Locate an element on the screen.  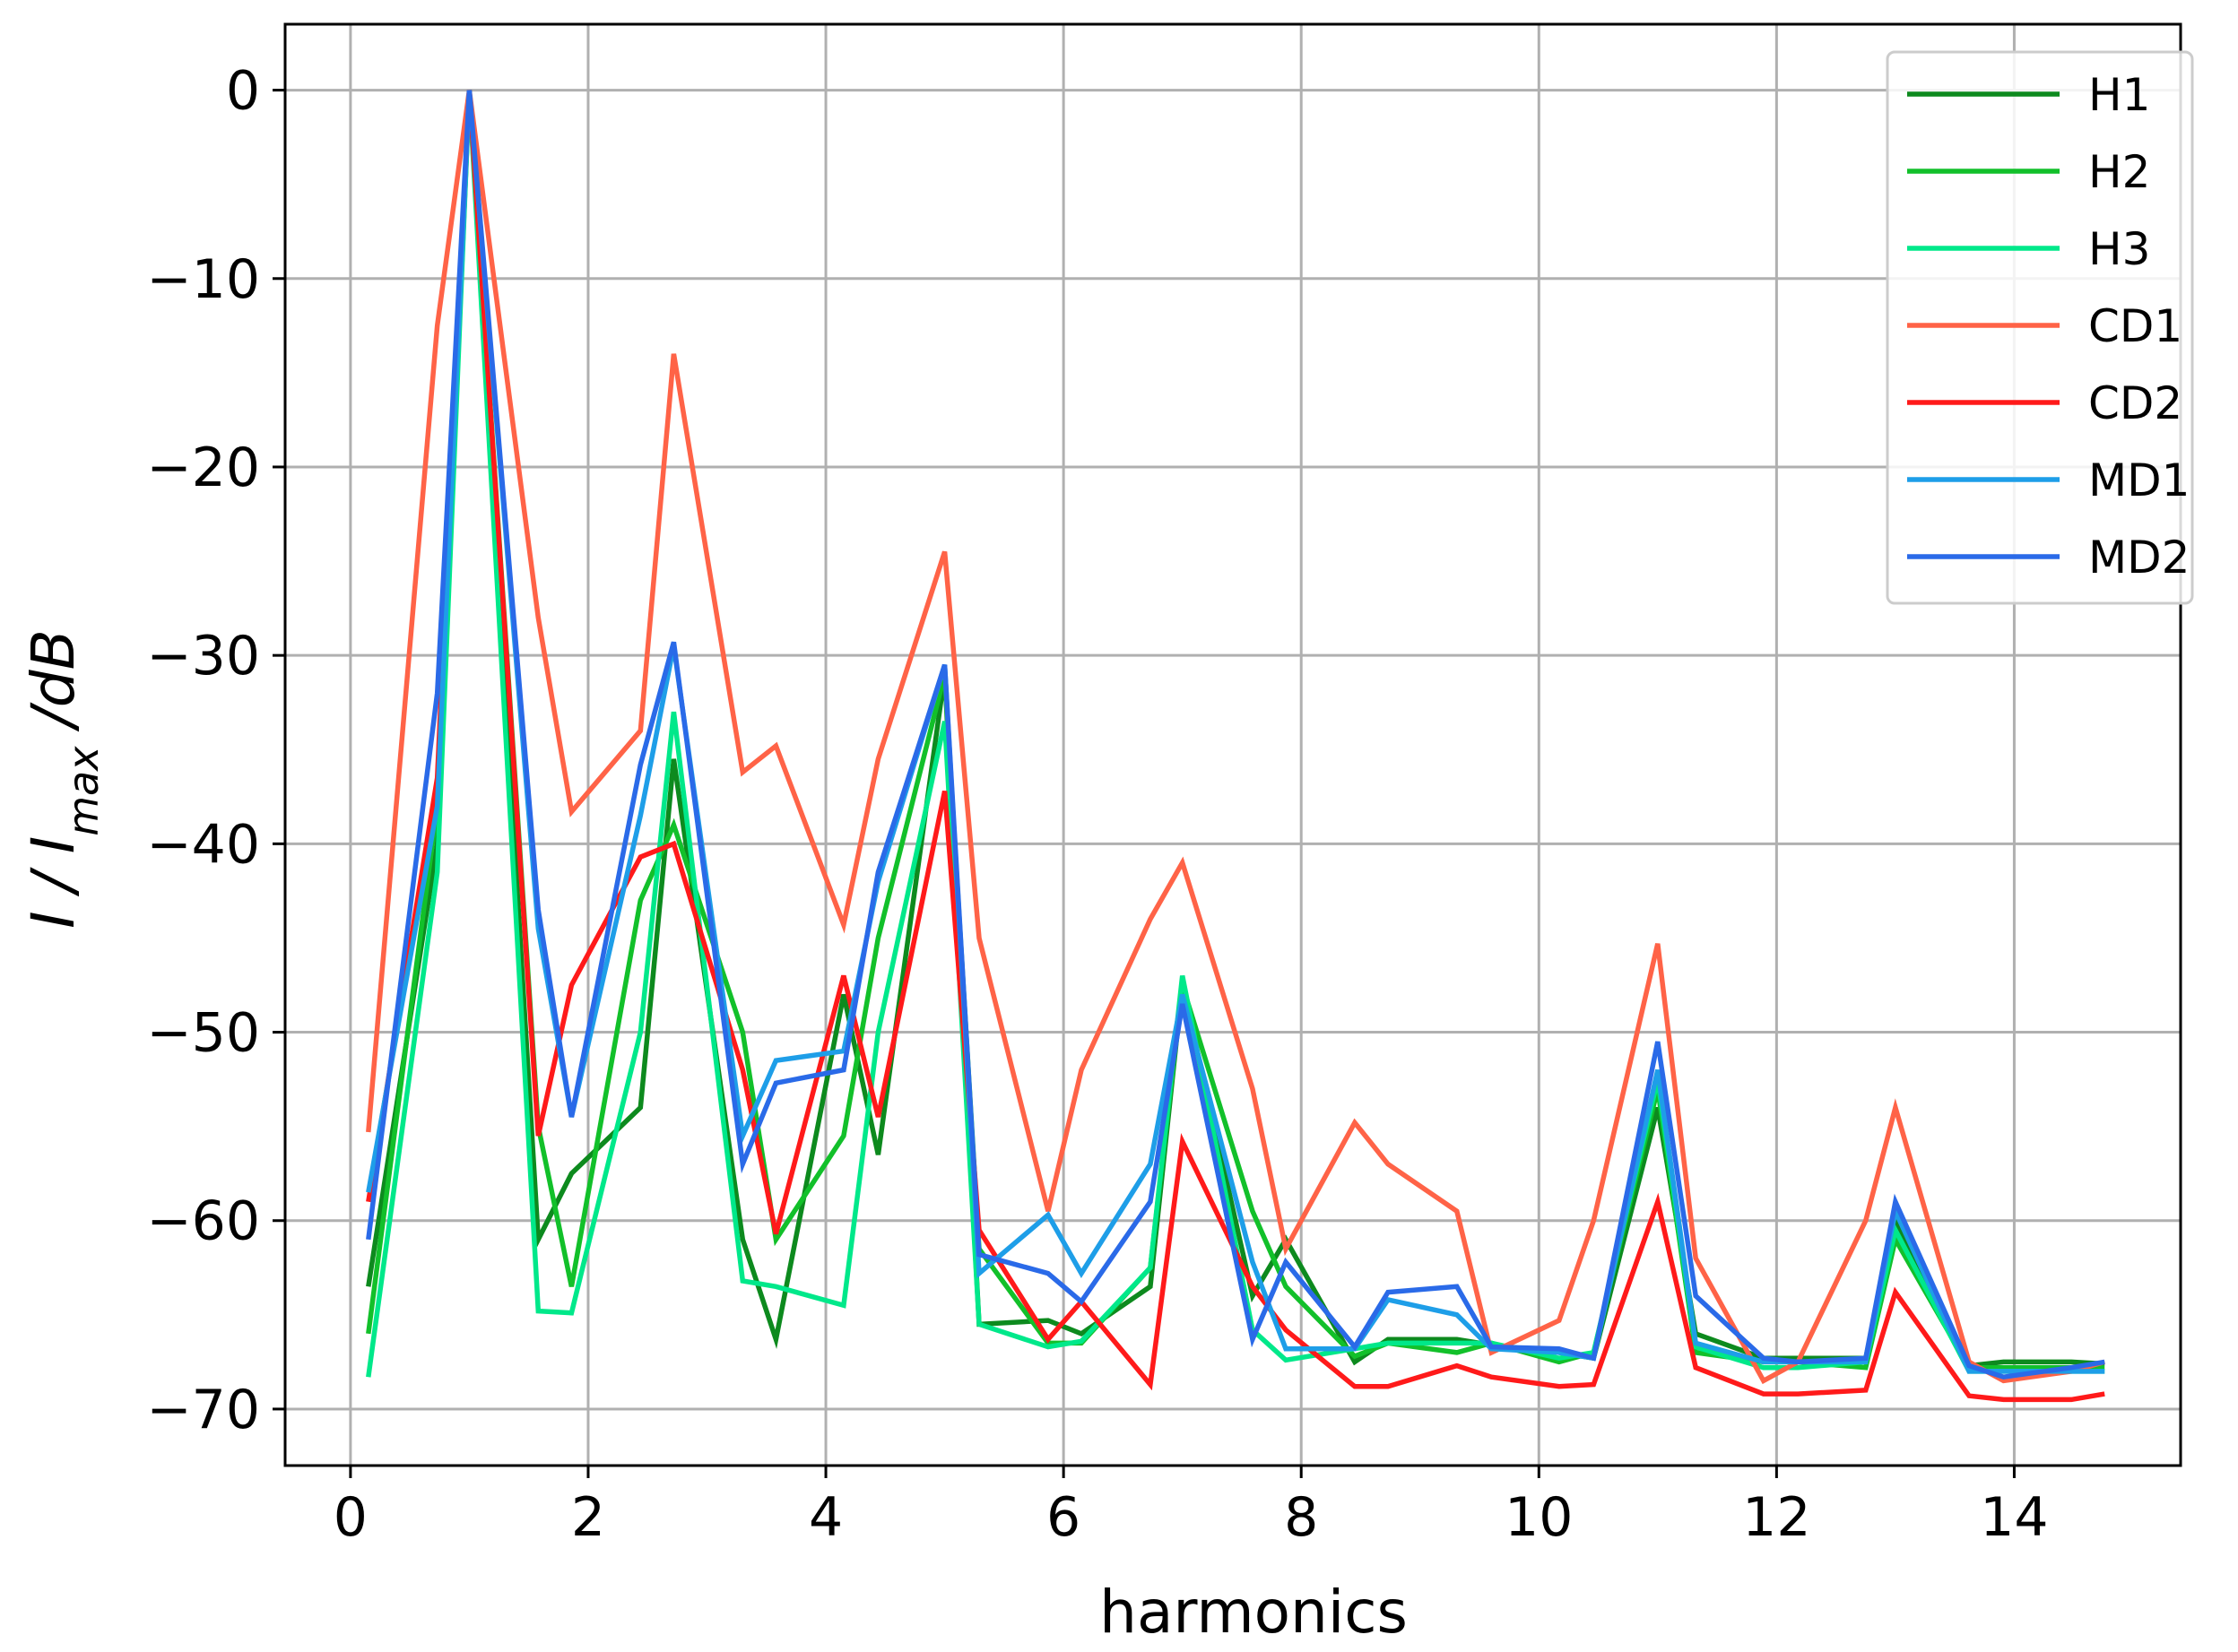
legend-label-h1: H1 is located at coordinates (2119, 95).